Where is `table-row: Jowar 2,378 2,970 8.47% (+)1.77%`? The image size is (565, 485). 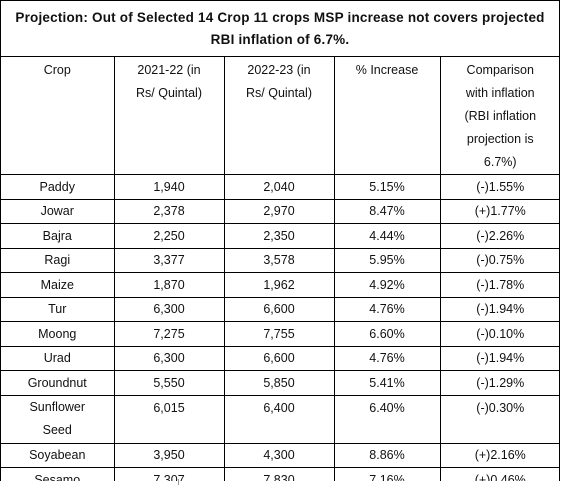
table-row: Jowar 2,378 2,970 8.47% (+)1.77% is located at coordinates (280, 211).